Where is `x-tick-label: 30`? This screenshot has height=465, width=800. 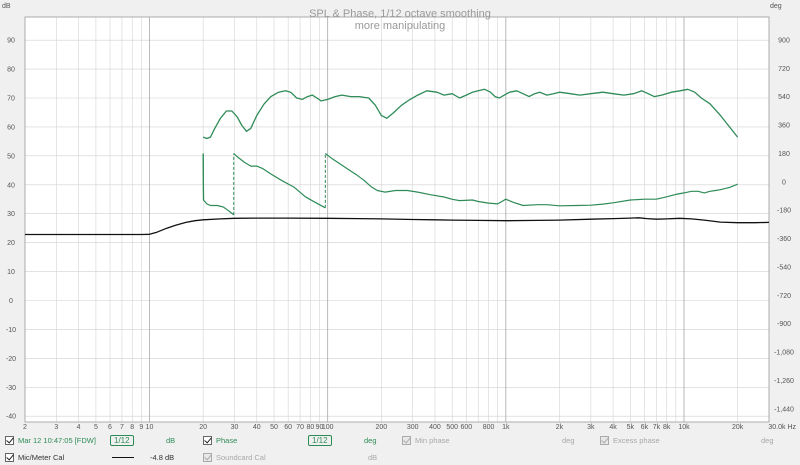
x-tick-label: 30 is located at coordinates (235, 427).